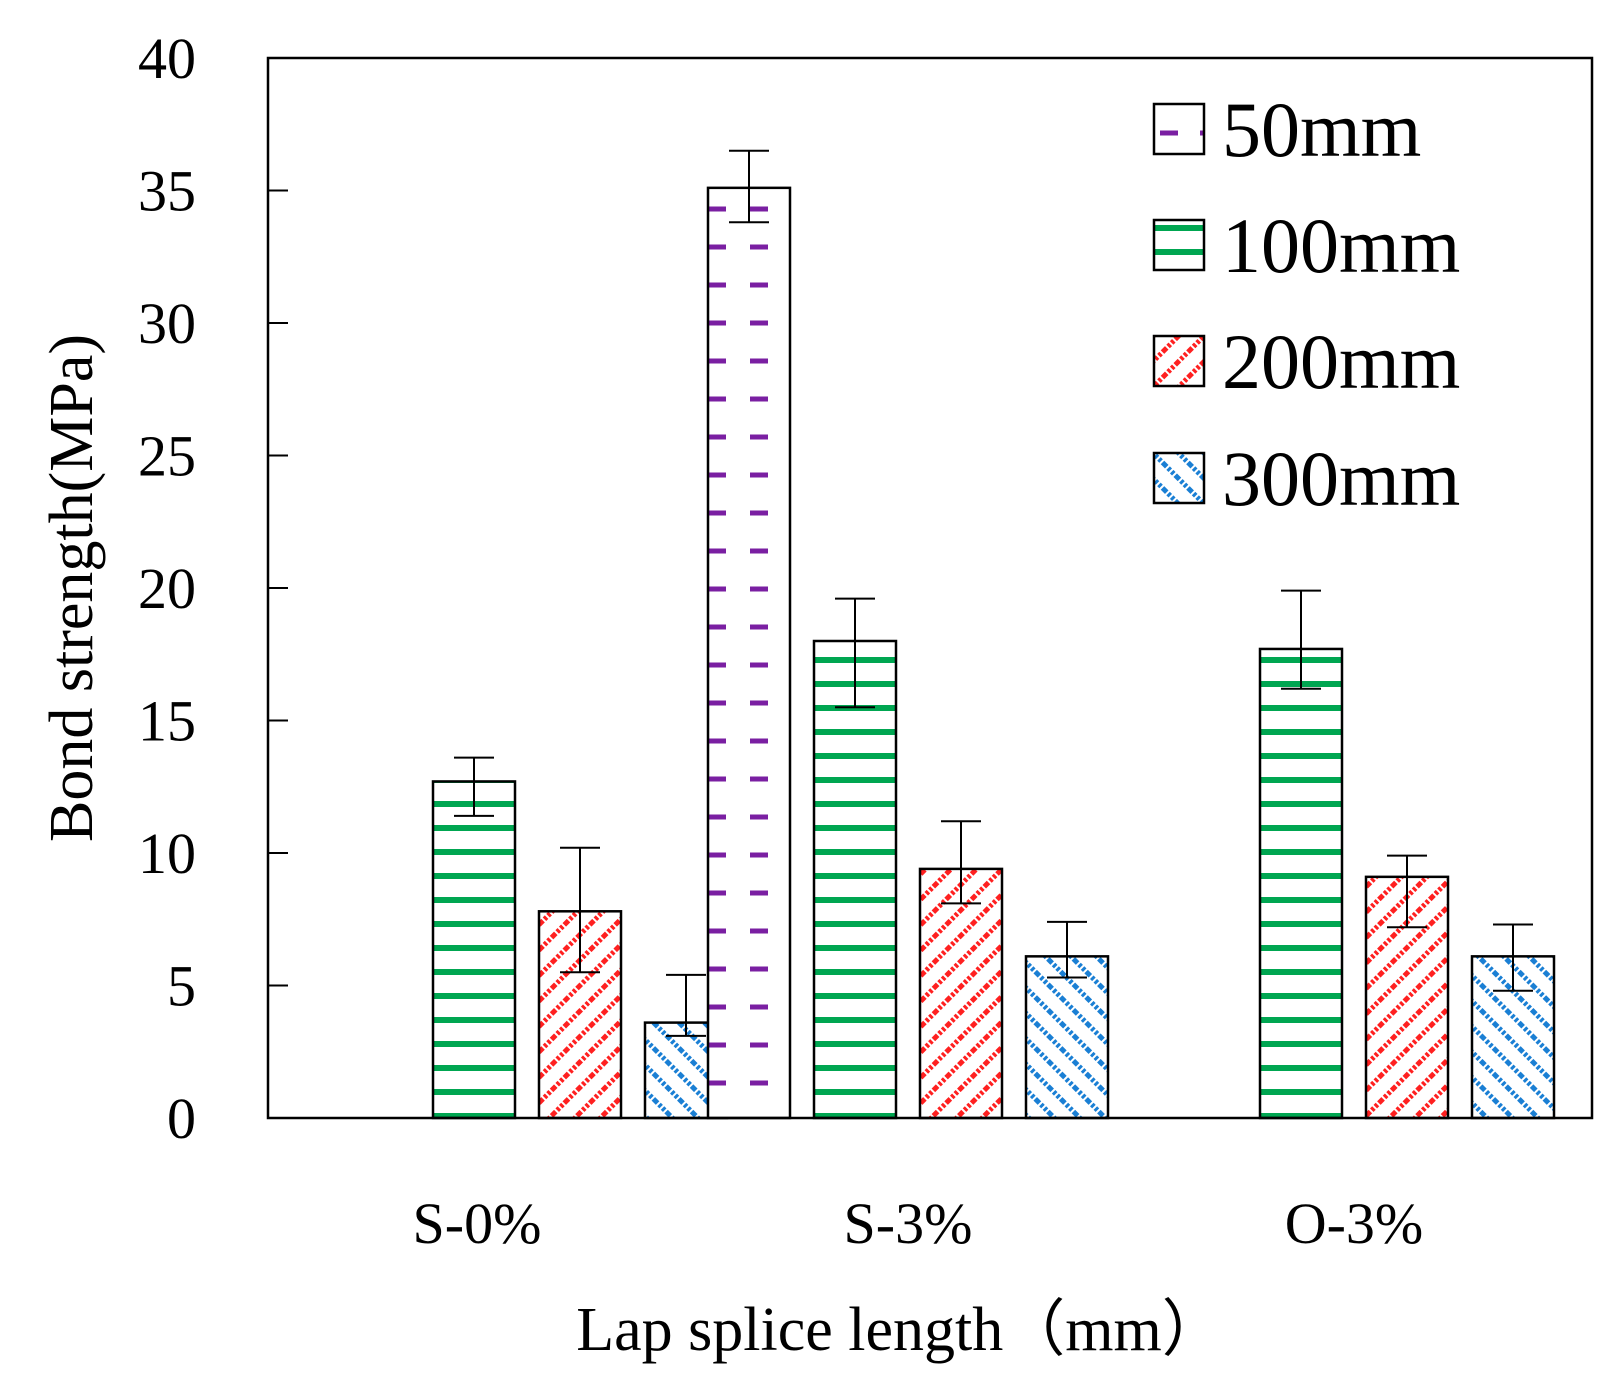 The width and height of the screenshot is (1612, 1393). What do you see at coordinates (477, 1223) in the screenshot?
I see `category-label: S-0%` at bounding box center [477, 1223].